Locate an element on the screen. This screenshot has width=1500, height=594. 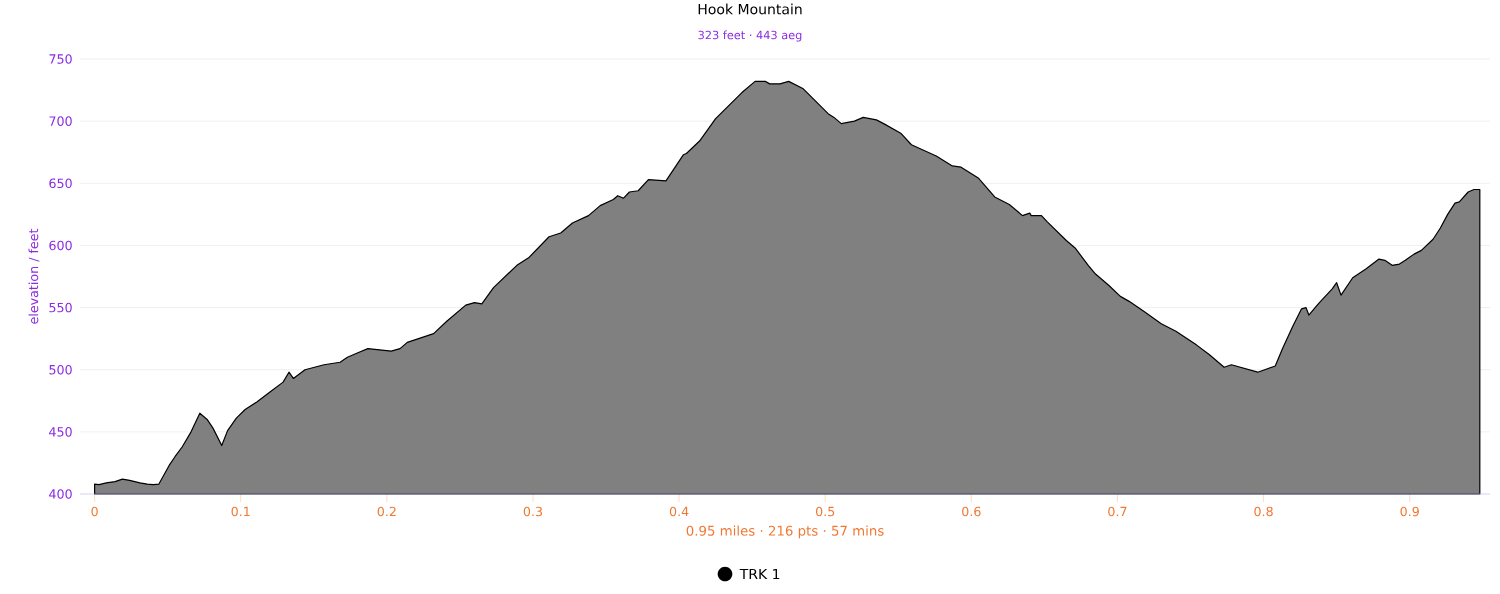
y-tick-label: 750 is located at coordinates (60, 59).